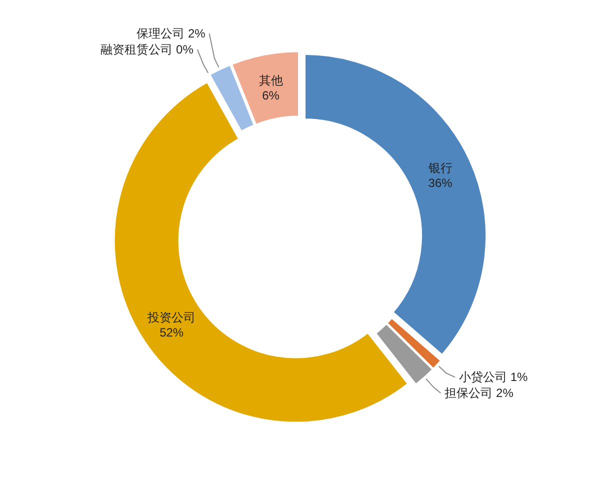  Describe the element at coordinates (479, 393) in the screenshot. I see `slice-label: 担保公司 2%` at that location.